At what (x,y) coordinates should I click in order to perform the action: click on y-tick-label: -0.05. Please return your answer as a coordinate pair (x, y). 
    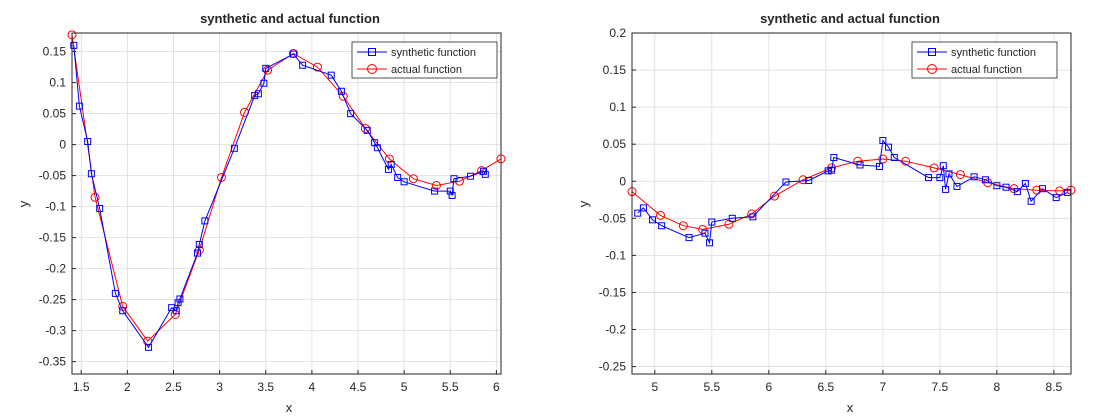
    Looking at the image, I should click on (53, 176).